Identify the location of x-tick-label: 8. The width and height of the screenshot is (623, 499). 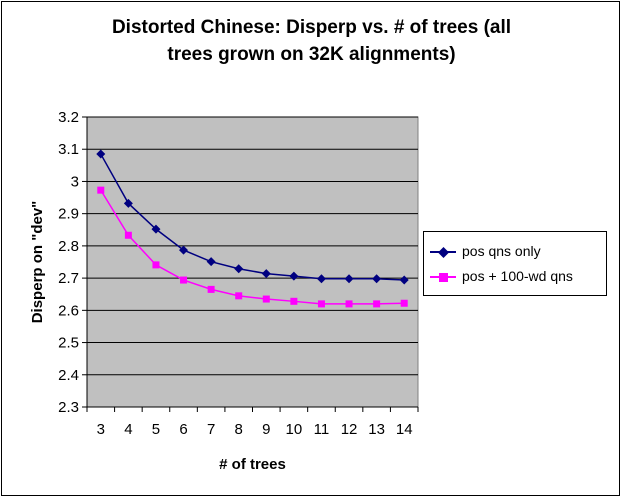
(239, 429).